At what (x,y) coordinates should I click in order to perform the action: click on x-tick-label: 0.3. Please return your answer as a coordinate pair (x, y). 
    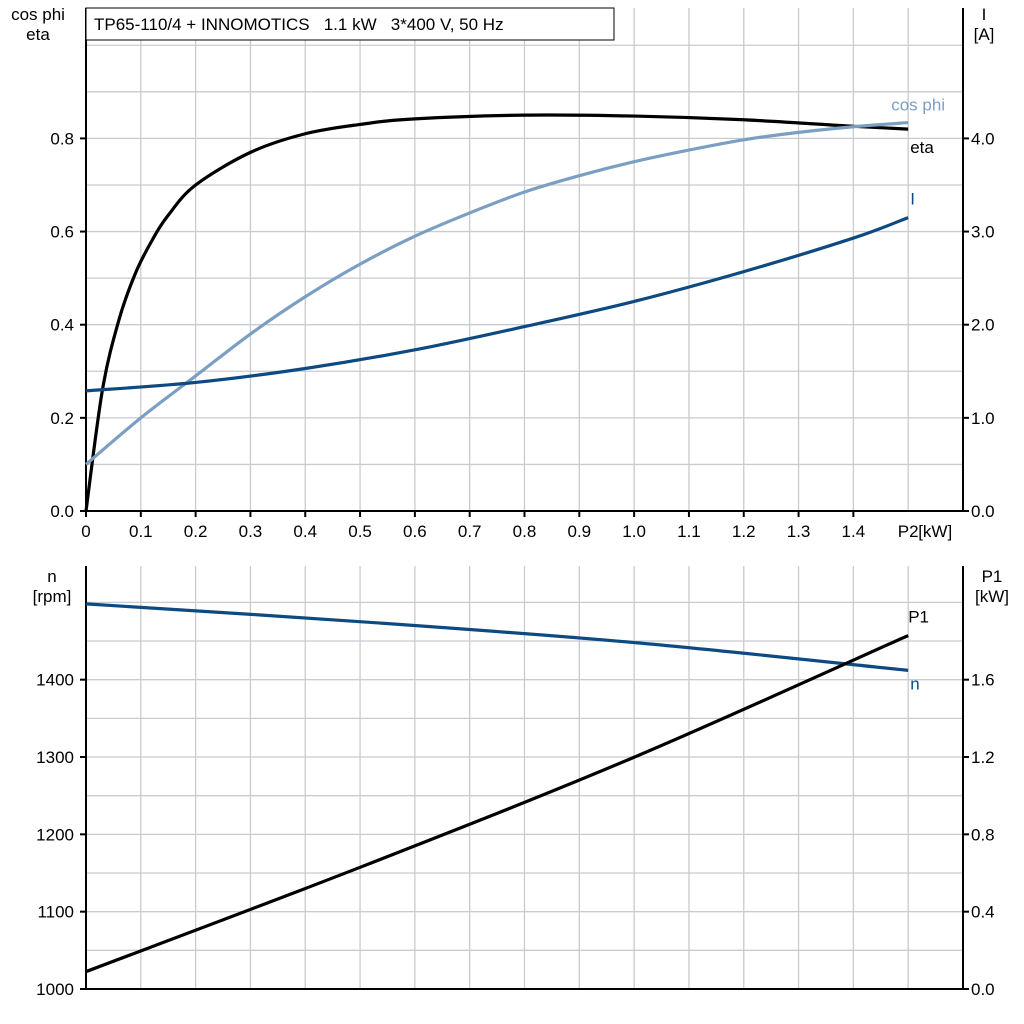
    Looking at the image, I should click on (251, 531).